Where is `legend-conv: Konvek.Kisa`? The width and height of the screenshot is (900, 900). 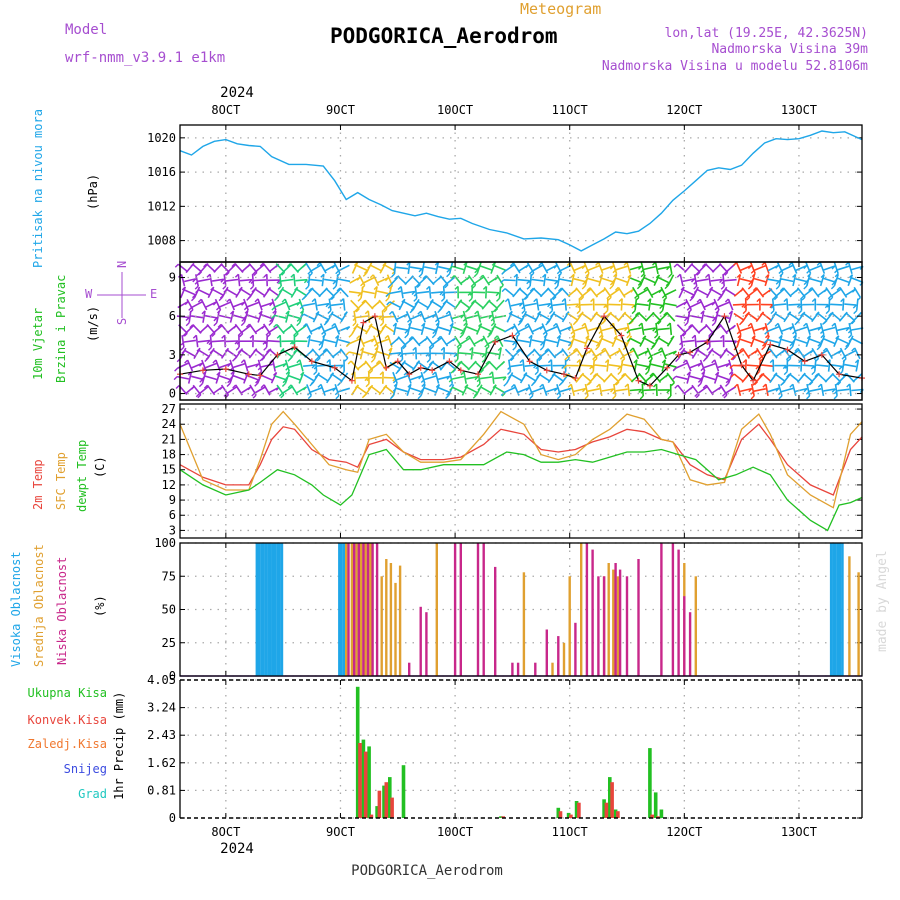
legend-conv: Konvek.Kisa is located at coordinates (67, 720).